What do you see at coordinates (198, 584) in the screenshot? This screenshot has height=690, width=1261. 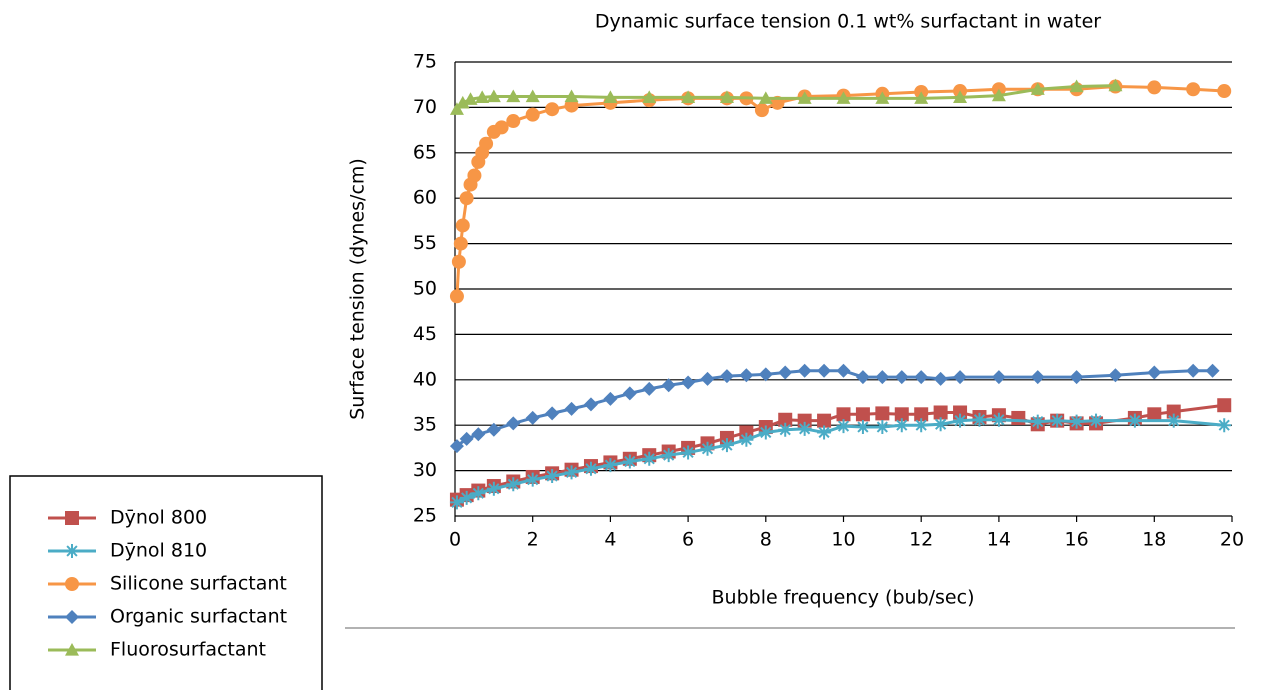 I see `legend-label: Silicone surfactant` at bounding box center [198, 584].